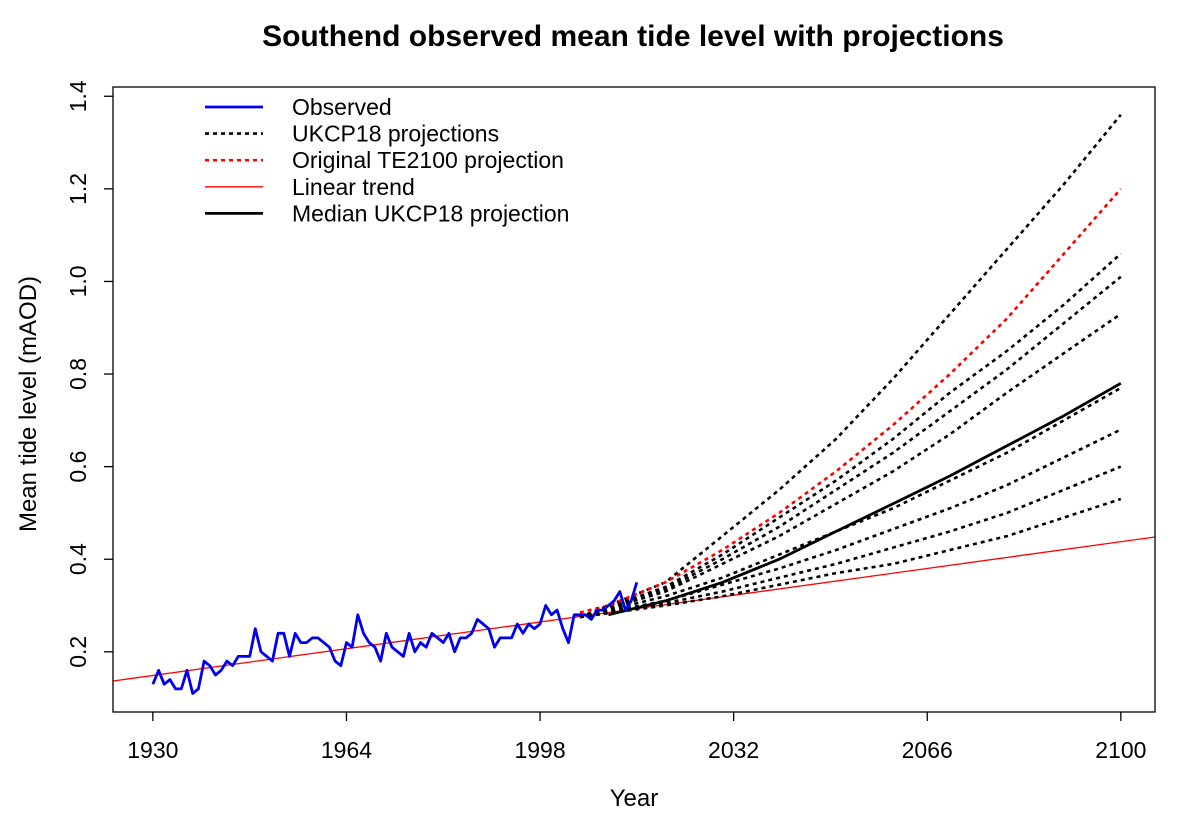  What do you see at coordinates (634, 798) in the screenshot?
I see `x-axis-title: Year` at bounding box center [634, 798].